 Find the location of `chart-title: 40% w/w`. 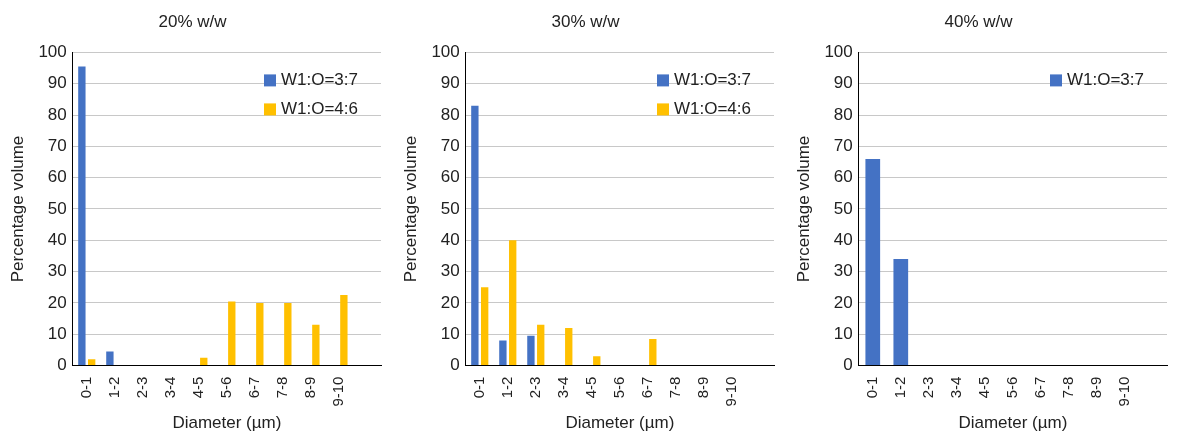

chart-title: 40% w/w is located at coordinates (979, 21).